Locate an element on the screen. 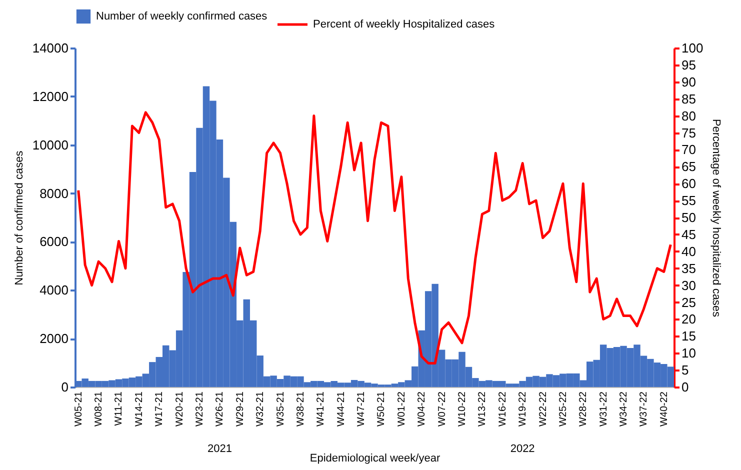 The width and height of the screenshot is (741, 470). x-tick-label: W44-21 is located at coordinates (341, 409).